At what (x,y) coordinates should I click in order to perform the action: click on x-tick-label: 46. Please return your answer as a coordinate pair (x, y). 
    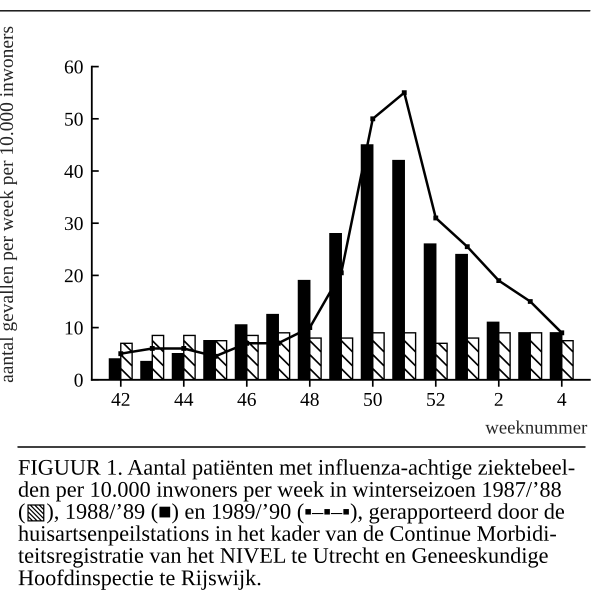
    Looking at the image, I should click on (246, 399).